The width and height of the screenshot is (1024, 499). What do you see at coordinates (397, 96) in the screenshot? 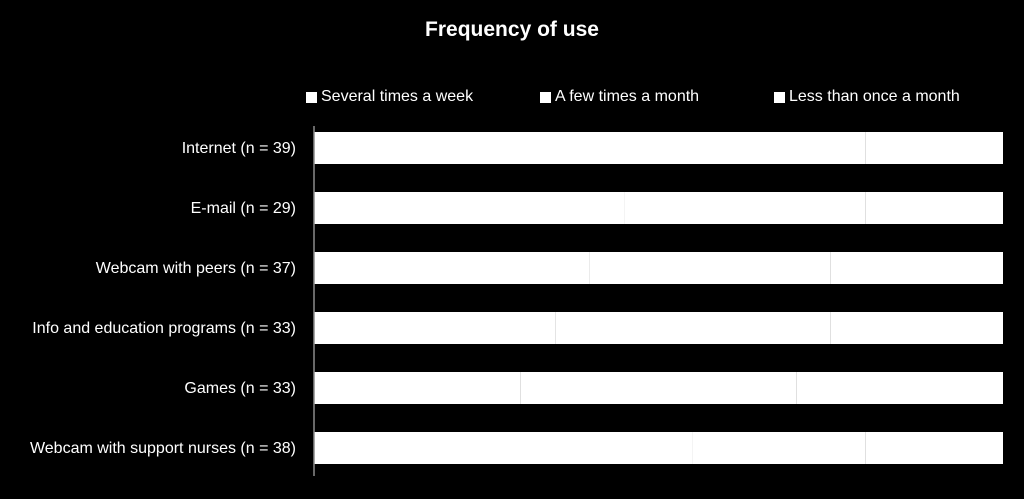
I see `legend-label: Several times a week` at bounding box center [397, 96].